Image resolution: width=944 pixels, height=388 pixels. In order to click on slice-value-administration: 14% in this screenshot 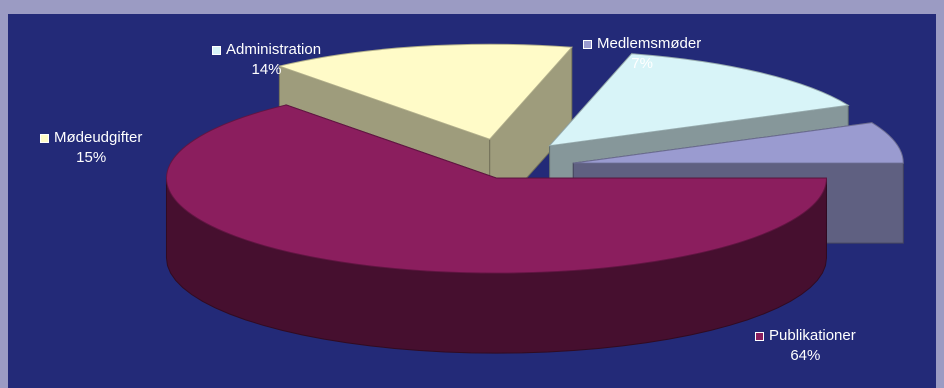, I will do `click(266, 69)`.